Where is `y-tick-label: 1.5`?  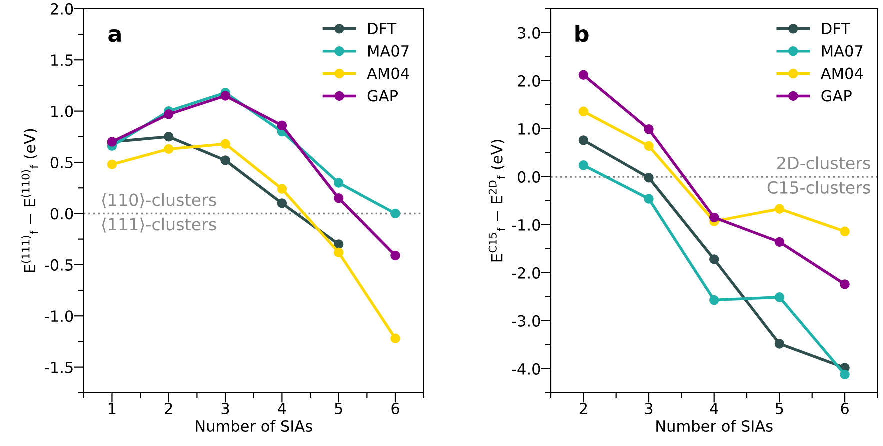
y-tick-label: 1.5 is located at coordinates (62, 60).